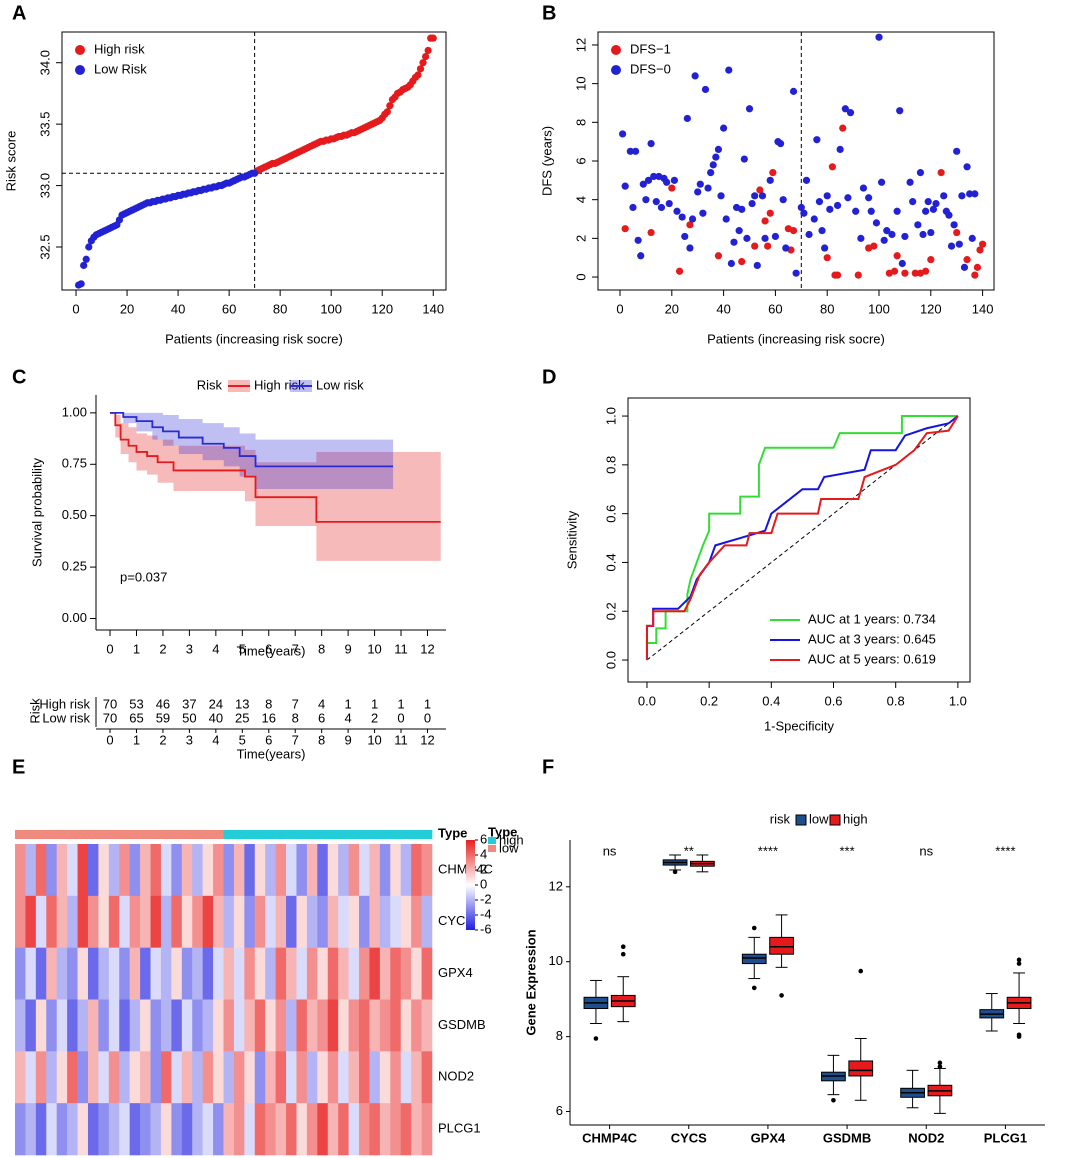 This screenshot has width=1065, height=1158. I want to click on risk-table-cell: 70, so click(110, 717).